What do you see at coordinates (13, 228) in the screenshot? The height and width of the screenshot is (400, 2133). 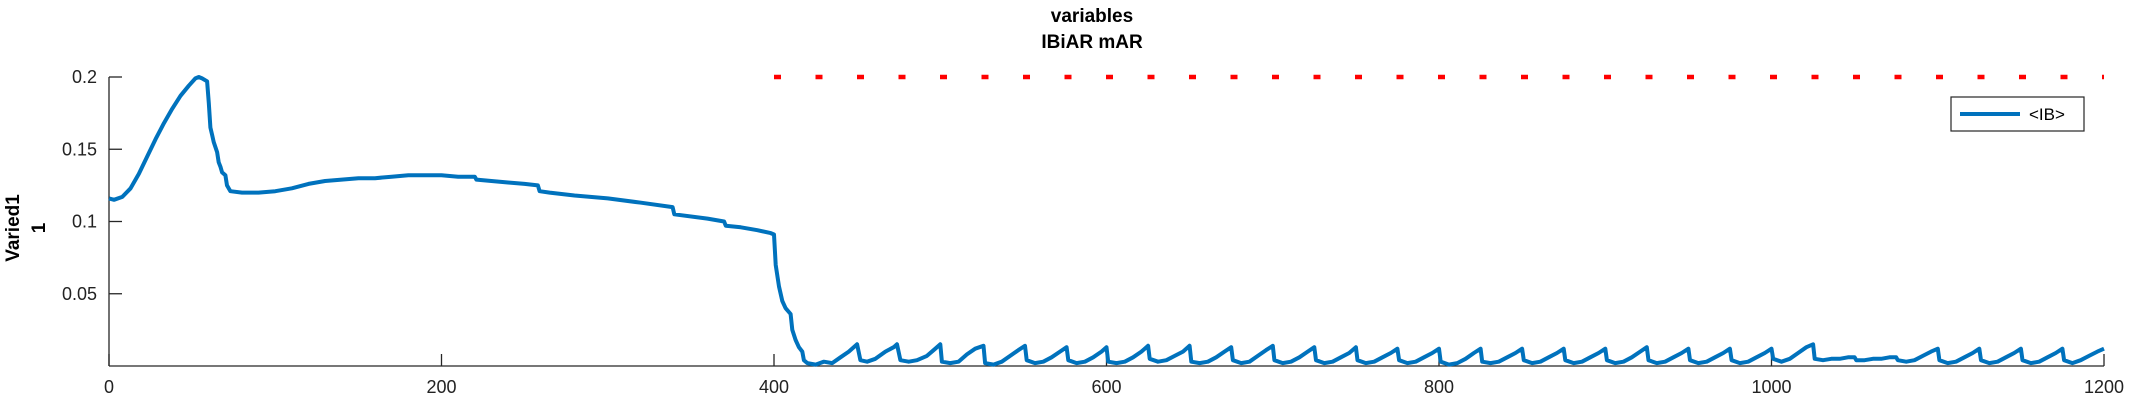 I see `y-axis-label-line-1: Varied1` at bounding box center [13, 228].